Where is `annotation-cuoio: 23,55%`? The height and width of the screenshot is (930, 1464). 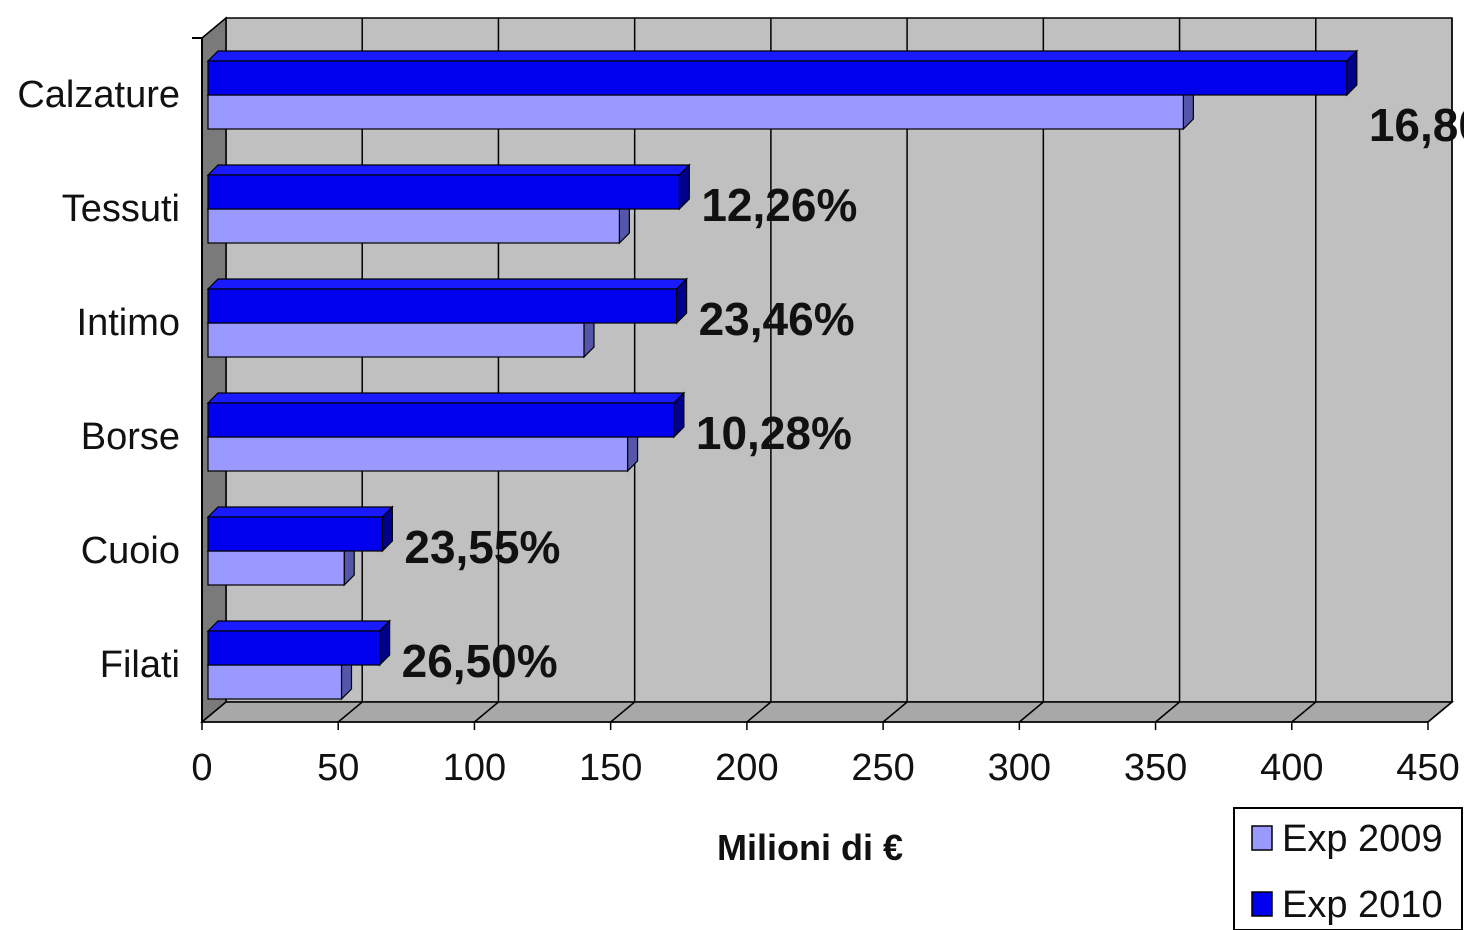
annotation-cuoio: 23,55% is located at coordinates (482, 547).